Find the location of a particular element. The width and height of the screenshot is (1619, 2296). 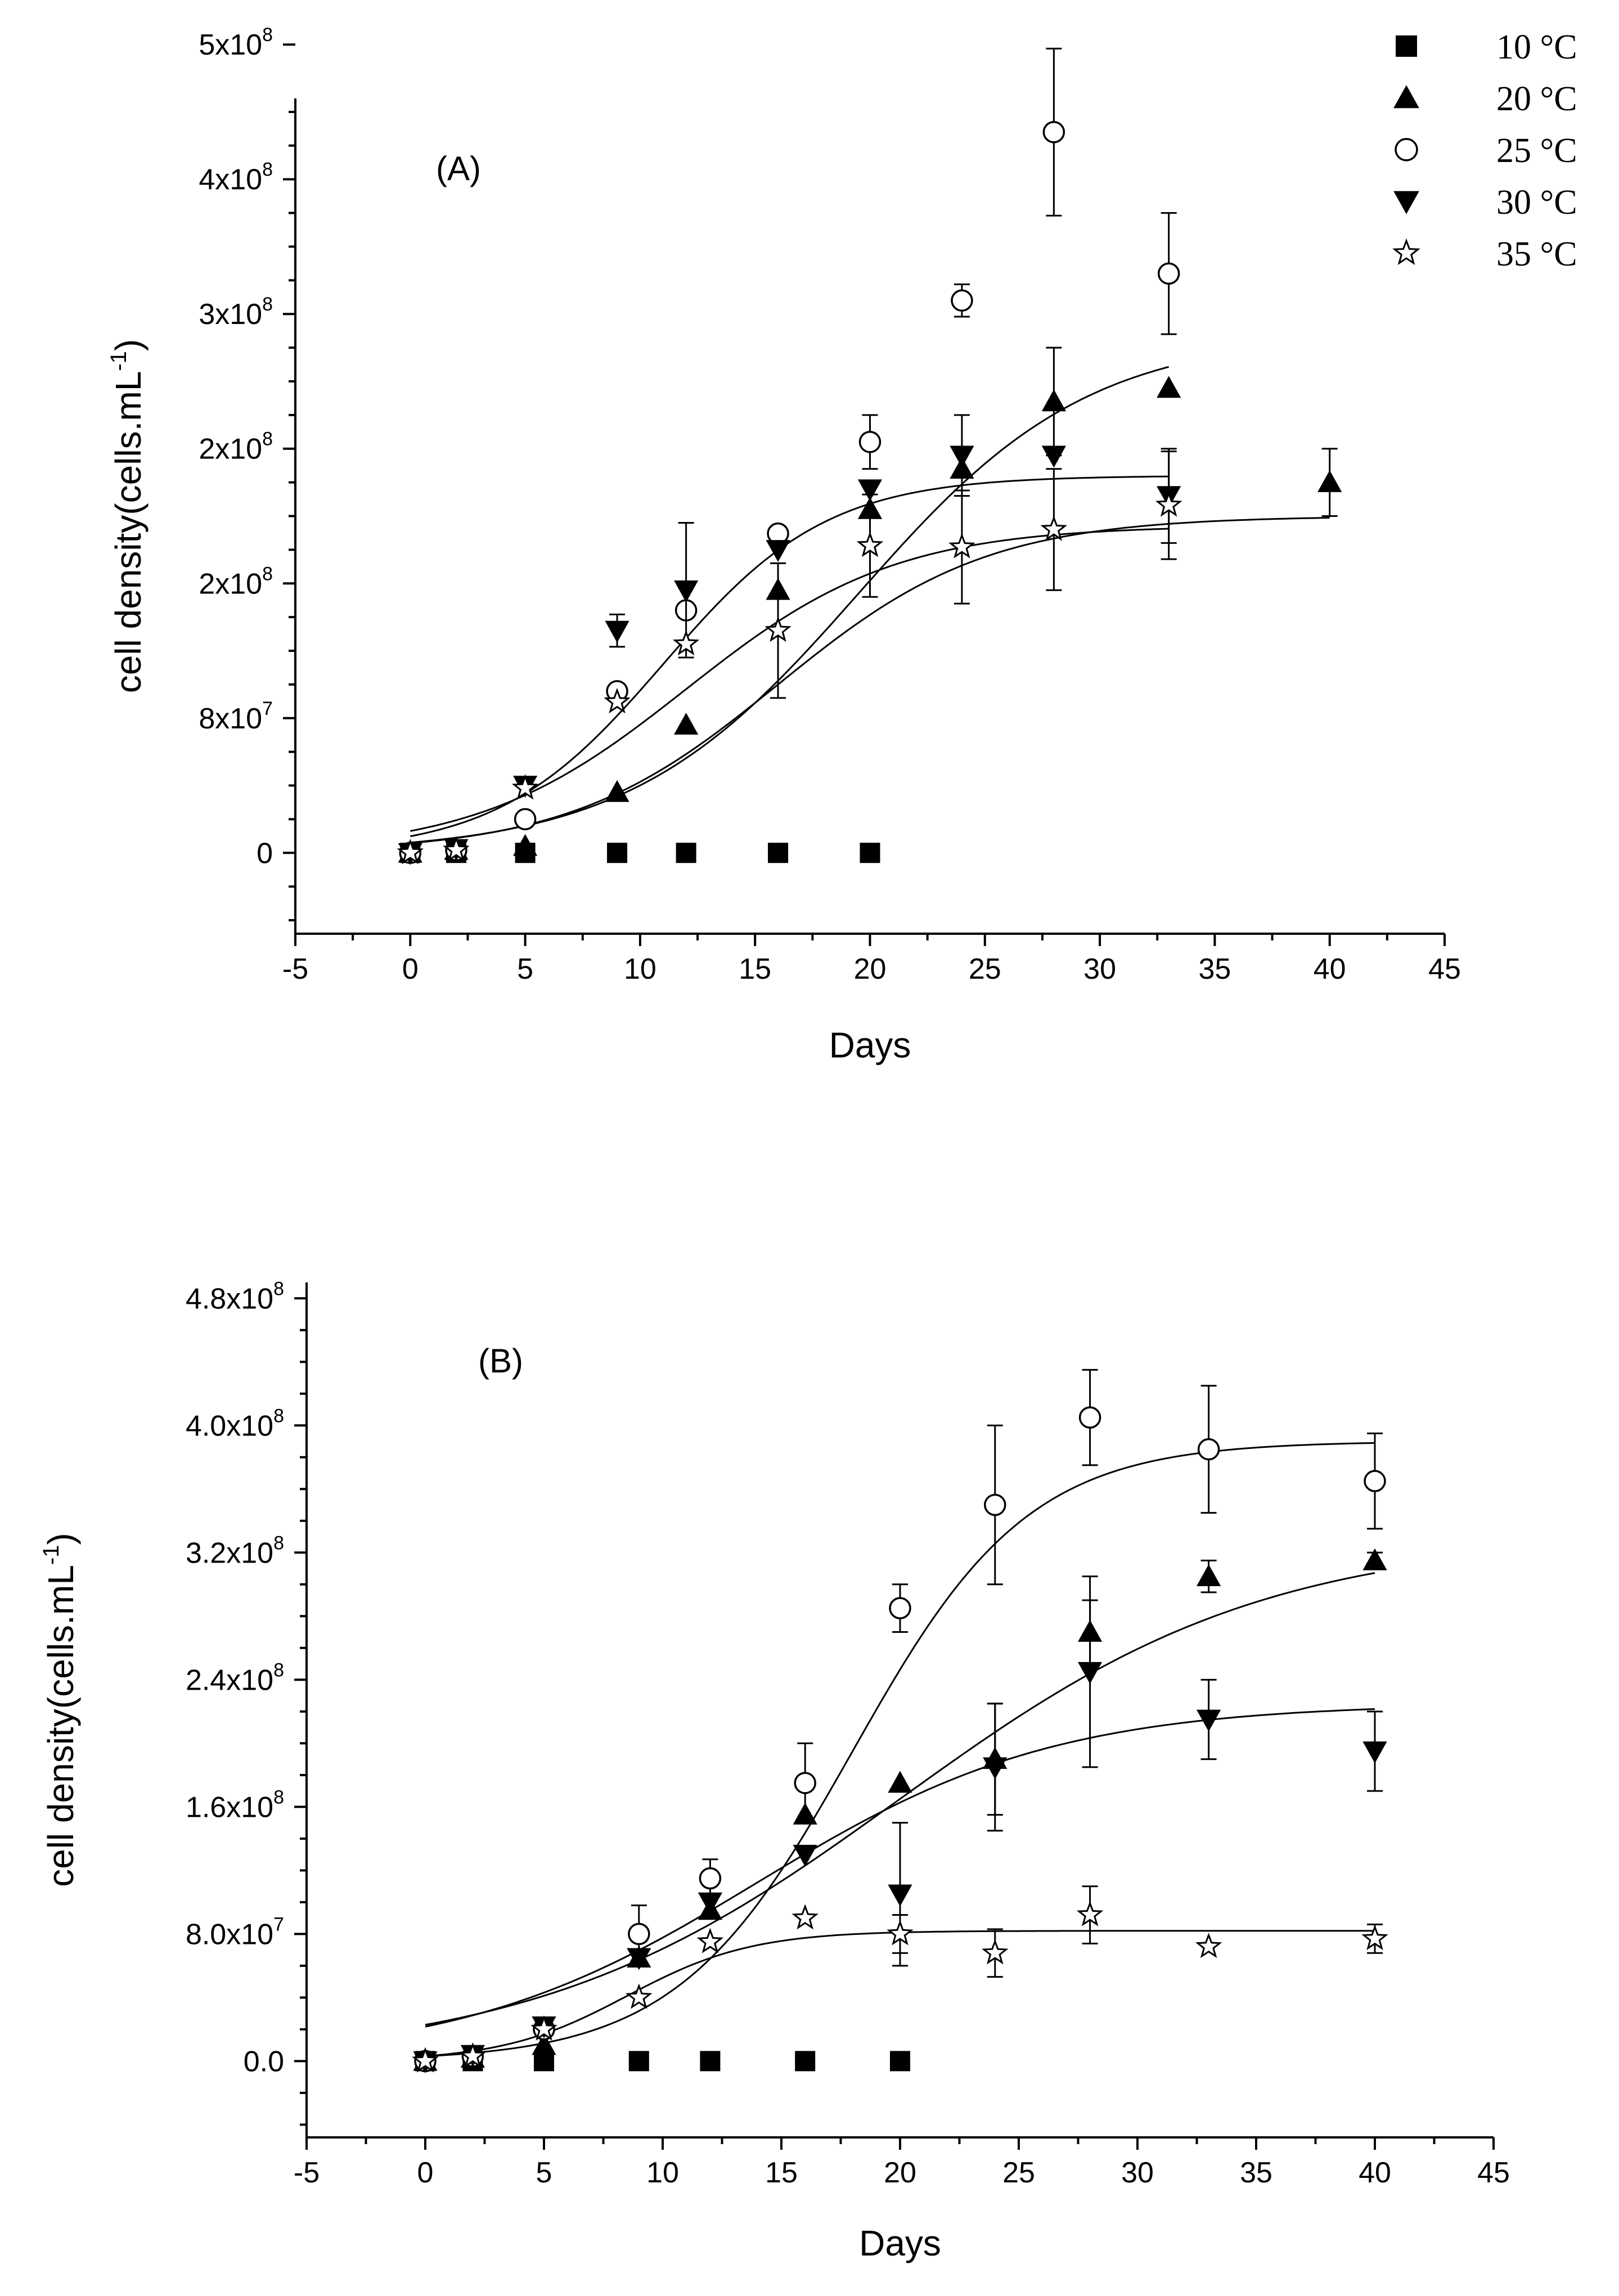

panel-b-x-tick-label: 35 is located at coordinates (1256, 2173).